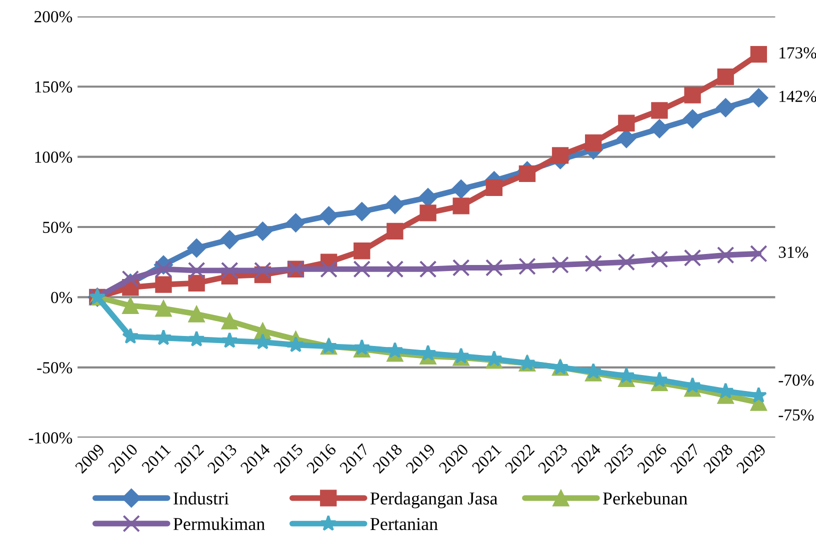  What do you see at coordinates (50, 438) in the screenshot?
I see `y-tick-label: -100%` at bounding box center [50, 438].